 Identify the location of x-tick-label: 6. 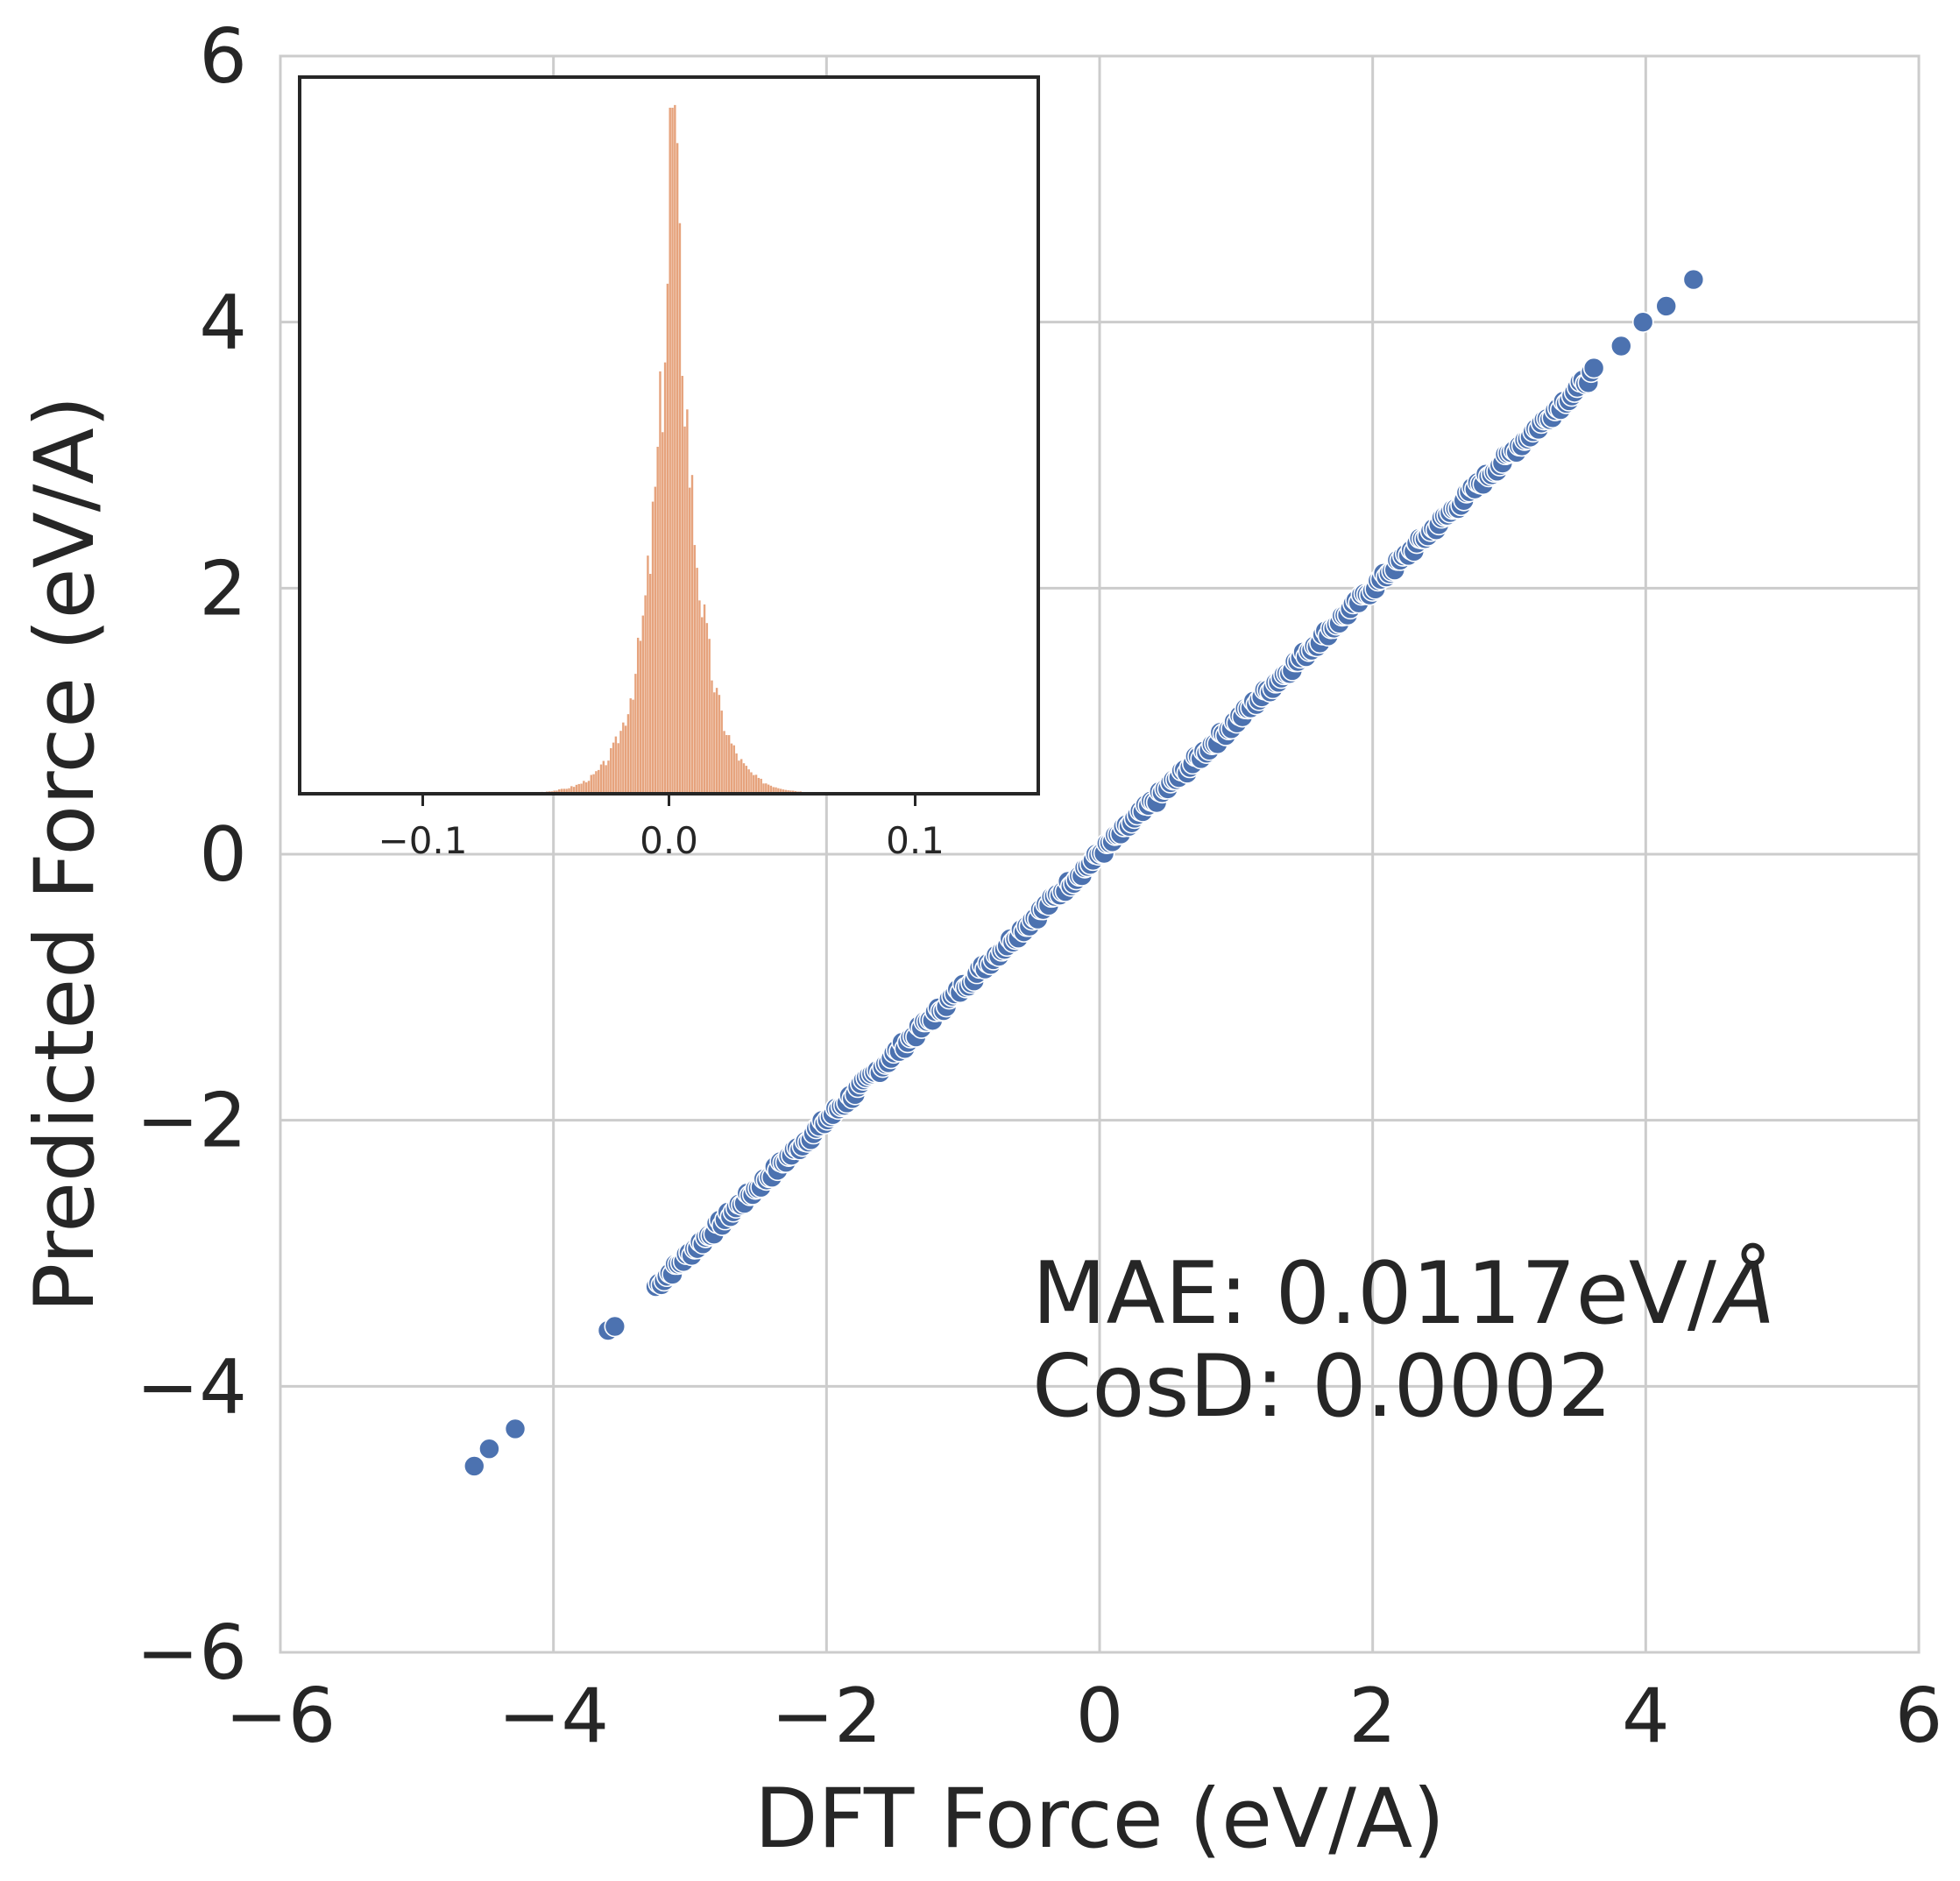
(1919, 1716).